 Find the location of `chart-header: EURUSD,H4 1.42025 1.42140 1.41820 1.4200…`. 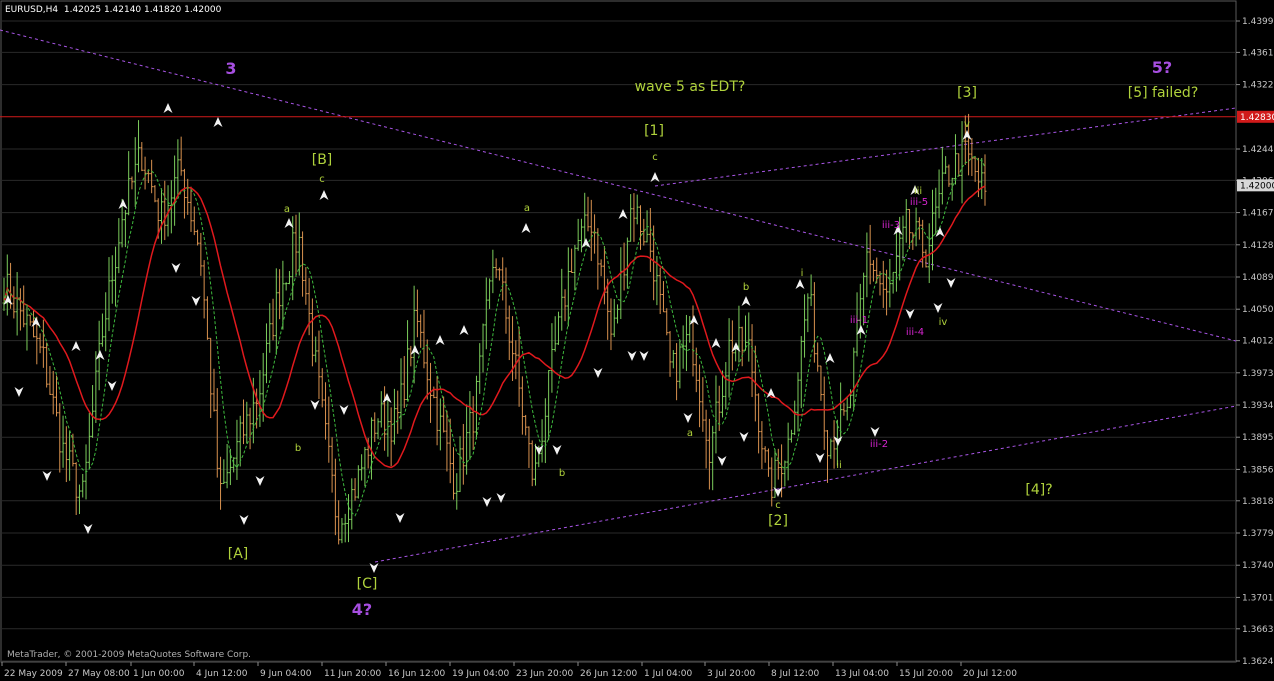

chart-header: EURUSD,H4 1.42025 1.42140 1.41820 1.4200… is located at coordinates (113, 10).